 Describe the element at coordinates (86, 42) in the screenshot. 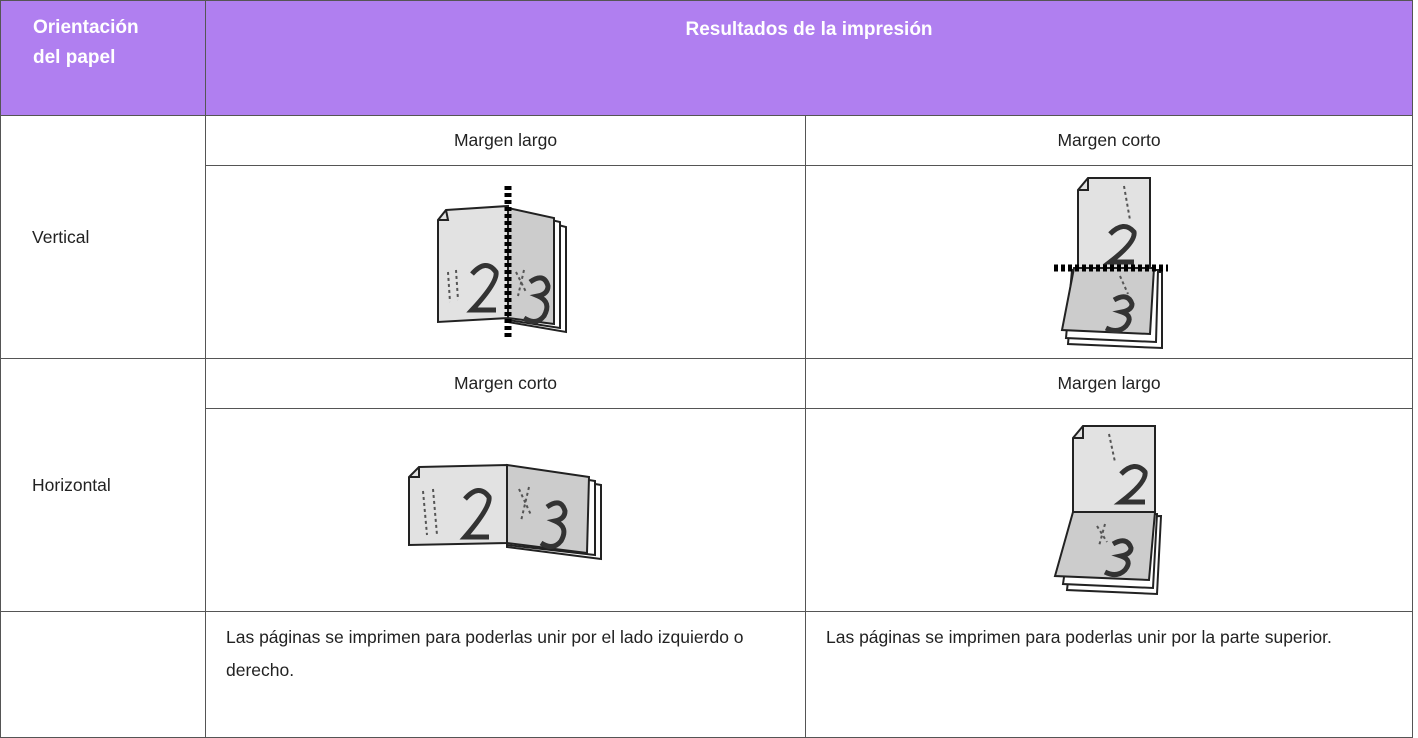

I see `header-orientation: Orientación del papel` at that location.